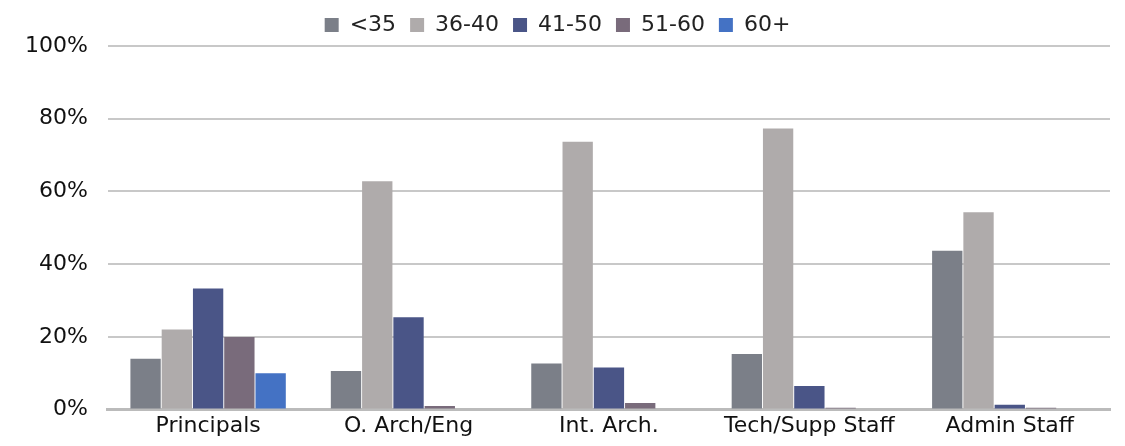 The height and width of the screenshot is (446, 1125). What do you see at coordinates (767, 23) in the screenshot?
I see `legend-label: 60+` at bounding box center [767, 23].